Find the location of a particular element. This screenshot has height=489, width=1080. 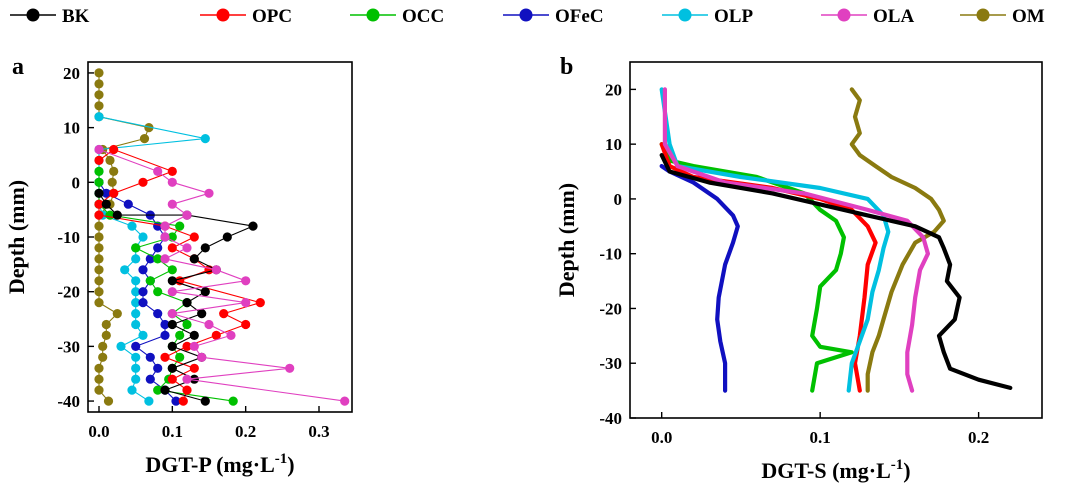

series-ofec is located at coordinates (699, 278).